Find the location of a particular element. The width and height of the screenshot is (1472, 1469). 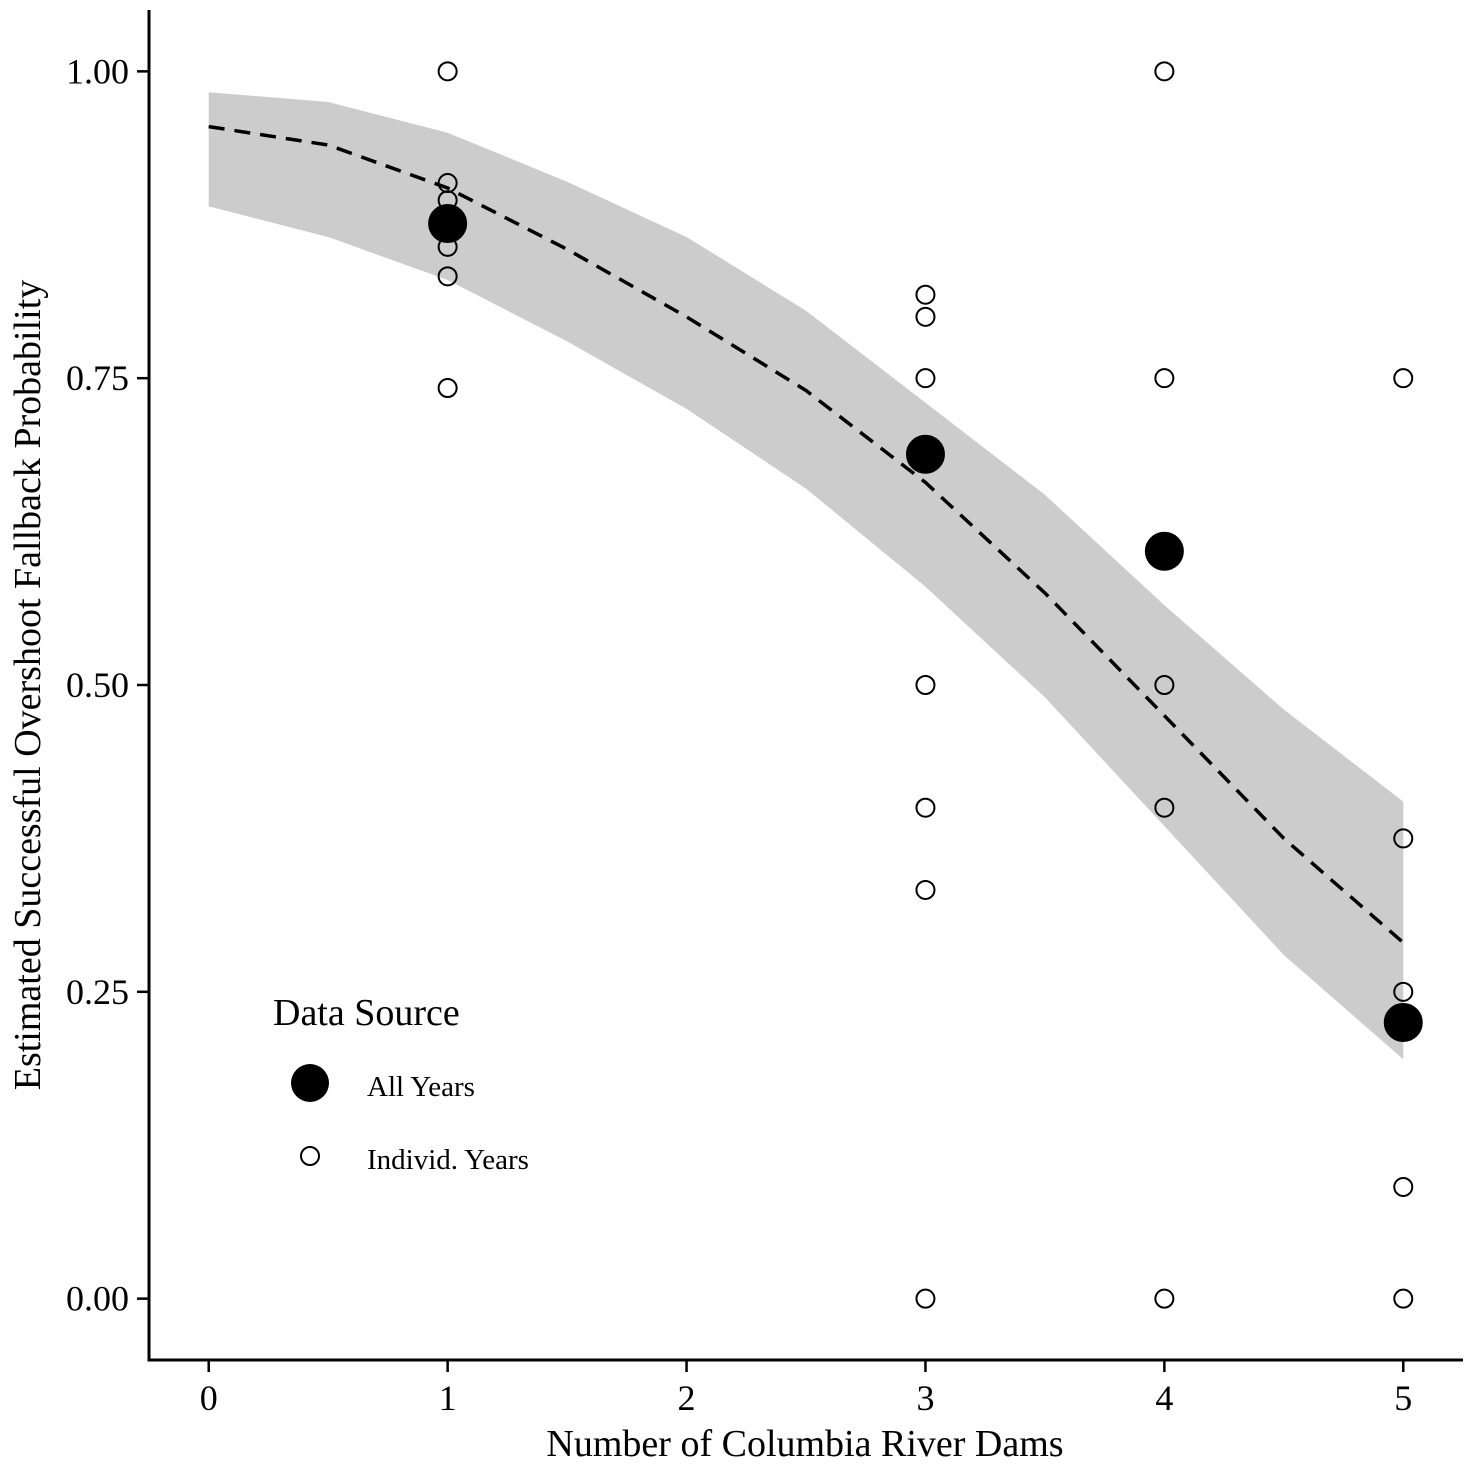

legend-label-all-years: All Years is located at coordinates (421, 1087).